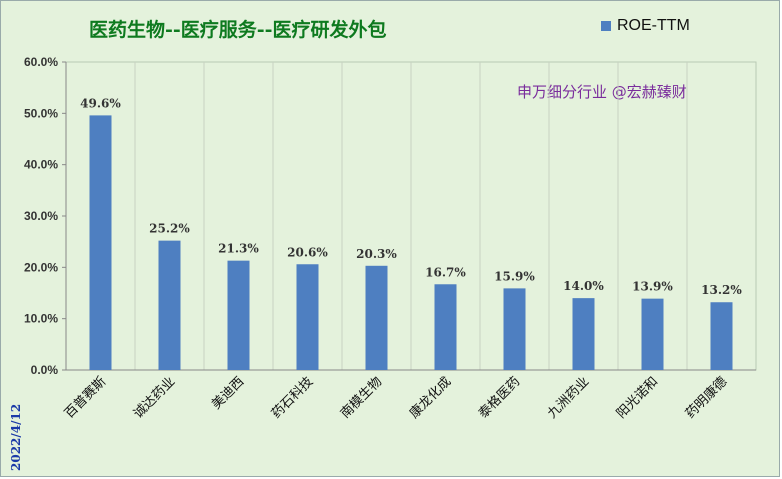 Image resolution: width=782 pixels, height=479 pixels. What do you see at coordinates (583, 286) in the screenshot?
I see `data-label: 14.0%` at bounding box center [583, 286].